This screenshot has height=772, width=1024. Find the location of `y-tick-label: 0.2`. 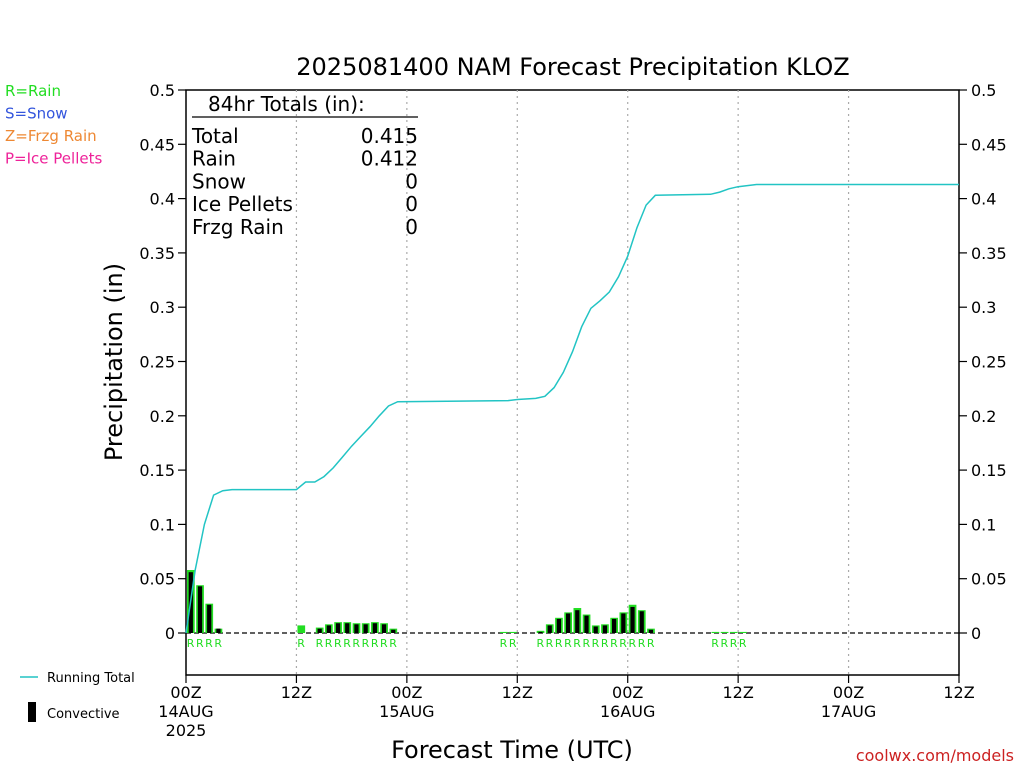

y-tick-label: 0.2 is located at coordinates (162, 416).